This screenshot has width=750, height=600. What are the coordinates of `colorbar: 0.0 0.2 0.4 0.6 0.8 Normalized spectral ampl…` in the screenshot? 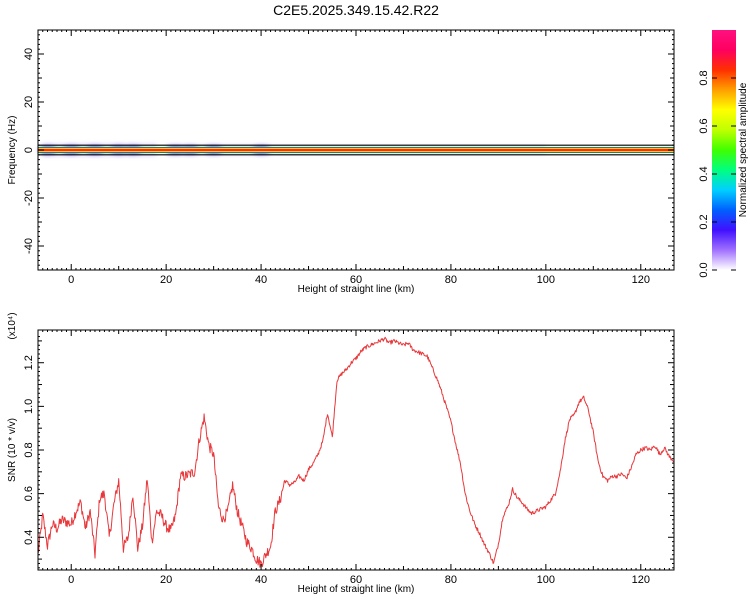 It's located at (723, 154).